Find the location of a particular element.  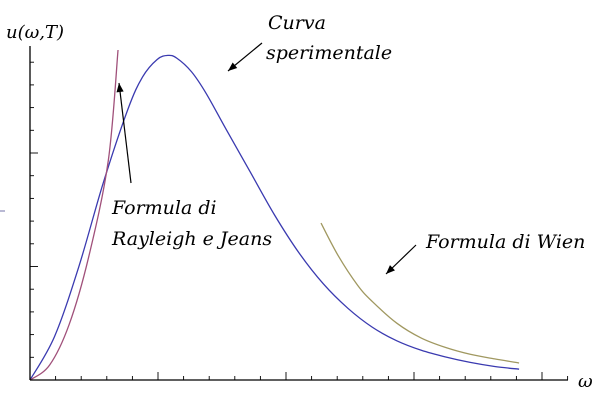

y-axis-label: u(ω,T) is located at coordinates (35, 32).